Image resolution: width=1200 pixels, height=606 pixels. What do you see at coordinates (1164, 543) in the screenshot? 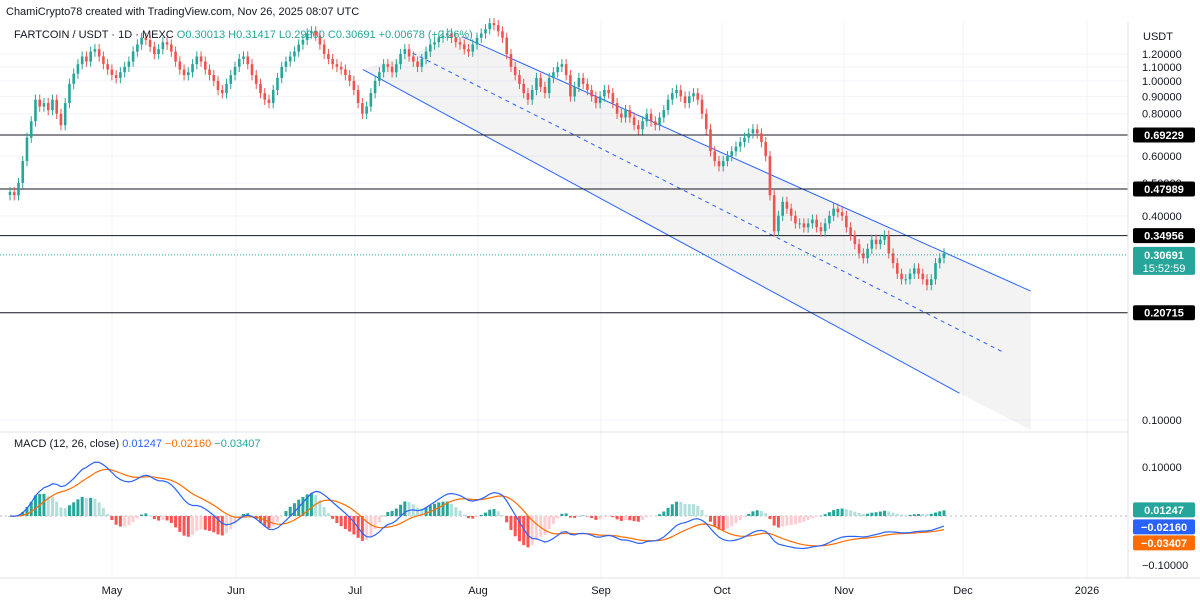
I see `signal-line-tag-bg` at bounding box center [1164, 543].